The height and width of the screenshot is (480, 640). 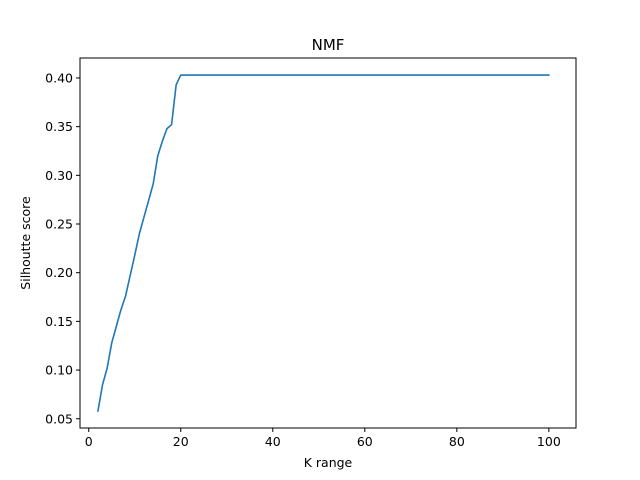 What do you see at coordinates (181, 441) in the screenshot?
I see `x-tick-label: 20` at bounding box center [181, 441].